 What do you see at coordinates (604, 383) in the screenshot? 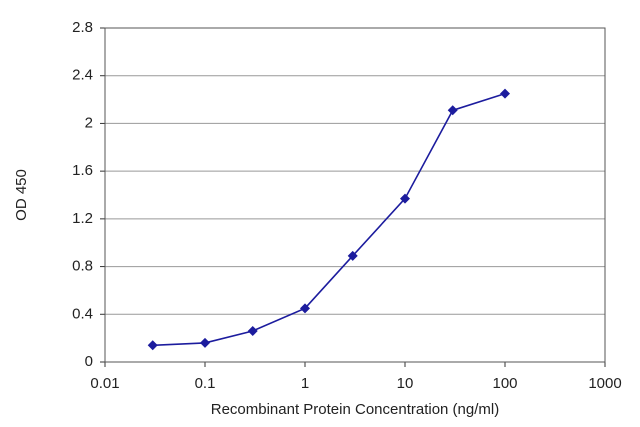
I see `x-tick-label: 1000` at bounding box center [604, 383].